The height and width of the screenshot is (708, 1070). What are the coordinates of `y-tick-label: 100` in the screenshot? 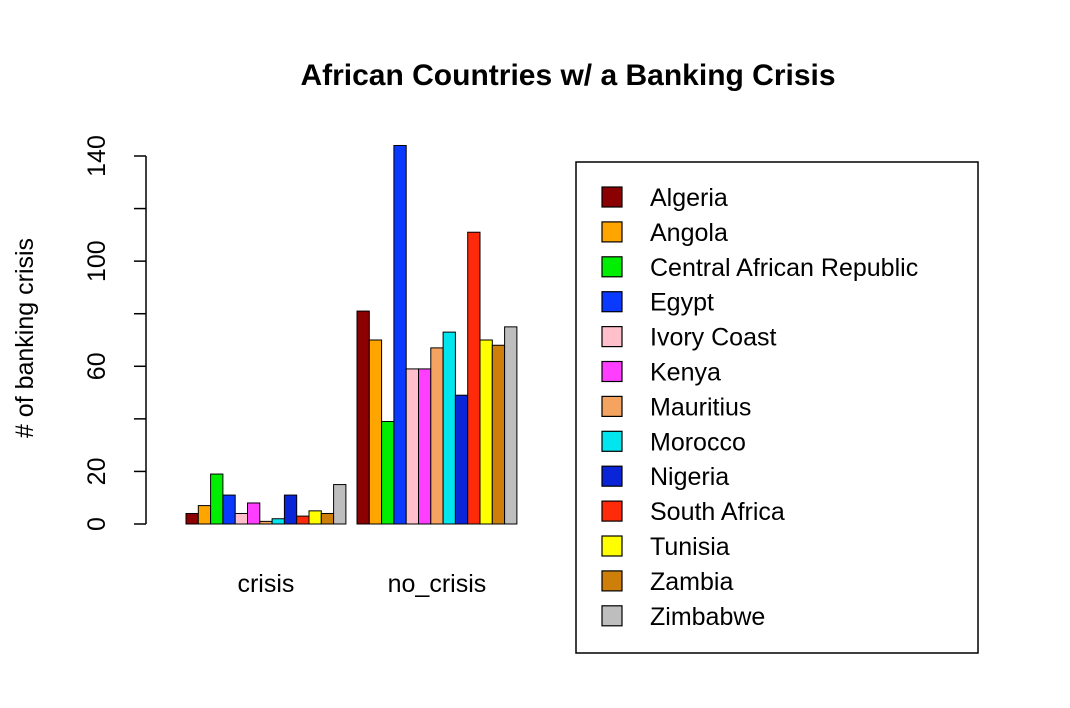 It's located at (97, 261).